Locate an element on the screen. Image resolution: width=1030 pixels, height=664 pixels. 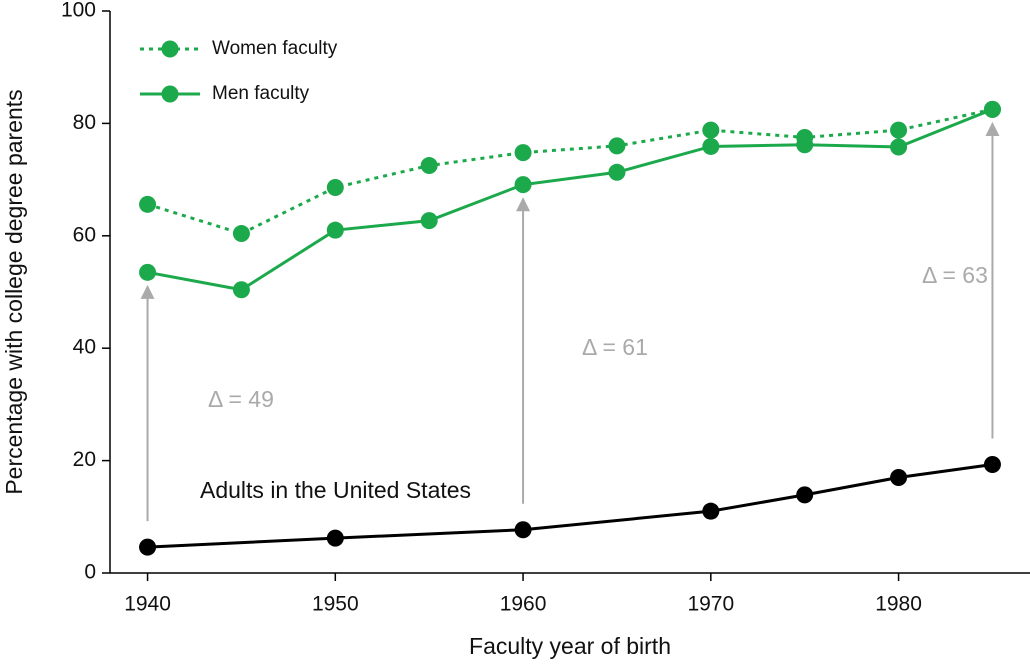
x-tick-label: 1980 is located at coordinates (898, 604).